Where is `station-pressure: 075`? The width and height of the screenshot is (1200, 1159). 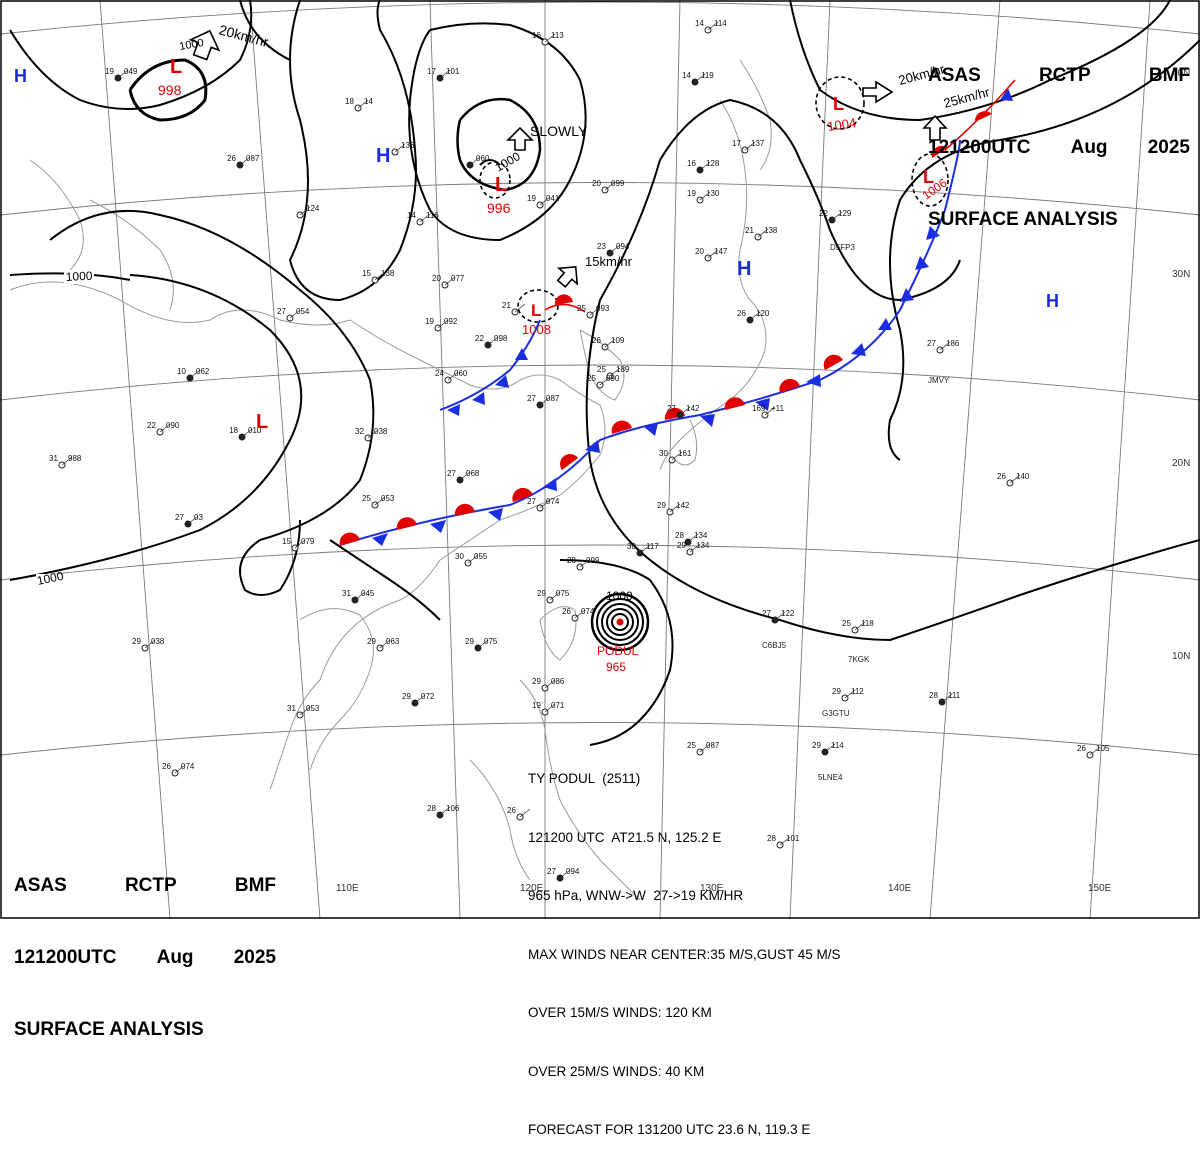 station-pressure: 075 is located at coordinates (491, 641).